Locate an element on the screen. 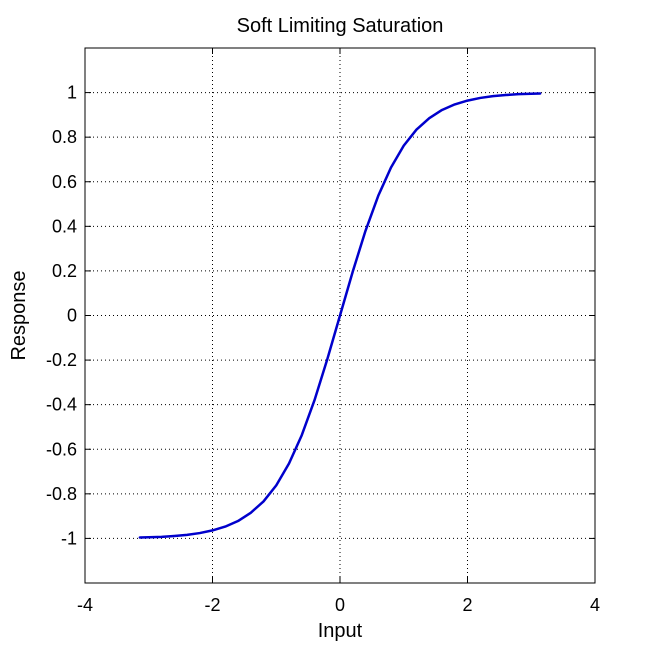 The image size is (657, 656). y-tick-label: -0.2 is located at coordinates (61, 360).